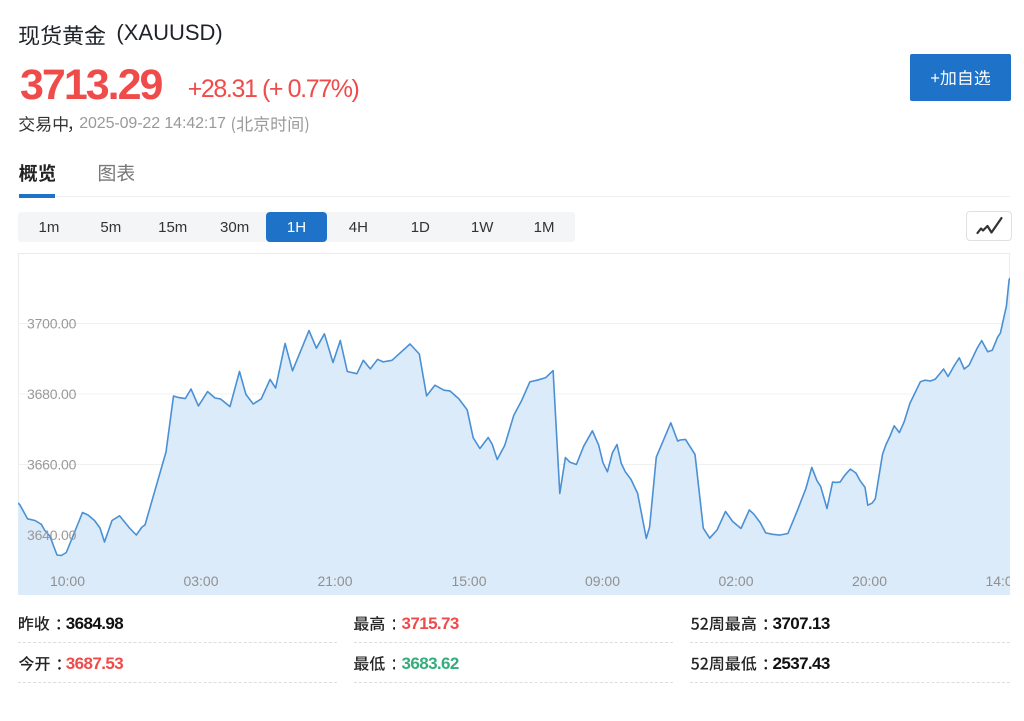 This screenshot has height=721, width=1024. What do you see at coordinates (52, 324) in the screenshot?
I see `svg-text: 3700.00` at bounding box center [52, 324].